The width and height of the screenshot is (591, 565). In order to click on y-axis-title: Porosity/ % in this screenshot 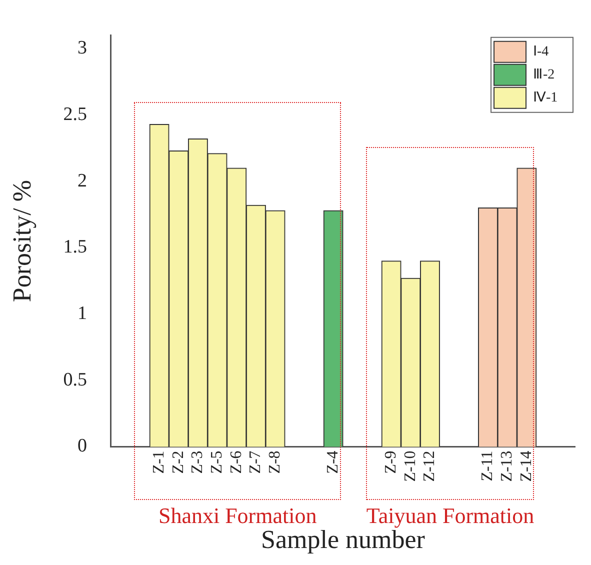, I will do `click(21, 241)`.